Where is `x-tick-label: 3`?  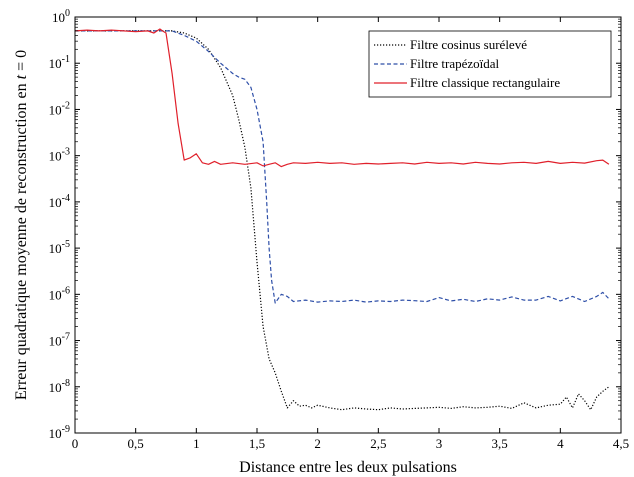 x-tick-label: 3 is located at coordinates (439, 443).